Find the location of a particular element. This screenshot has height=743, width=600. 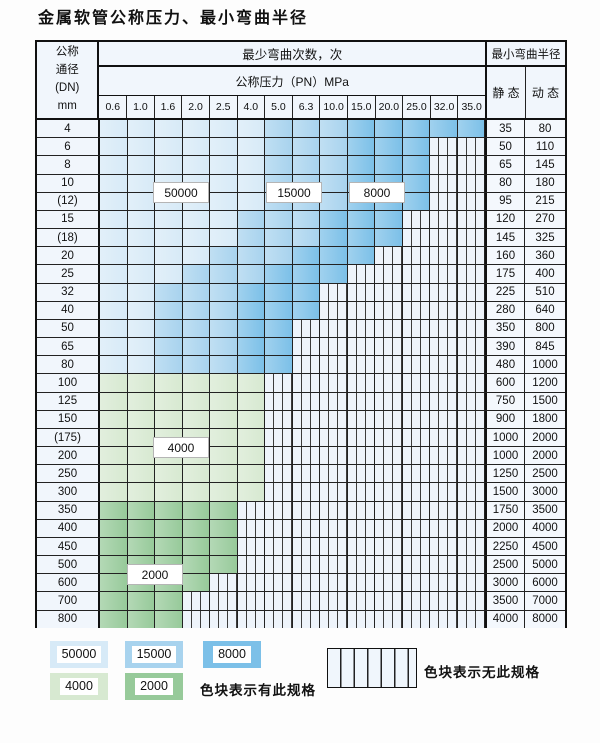

legend-swatch-4000: 4000 is located at coordinates (79, 686).